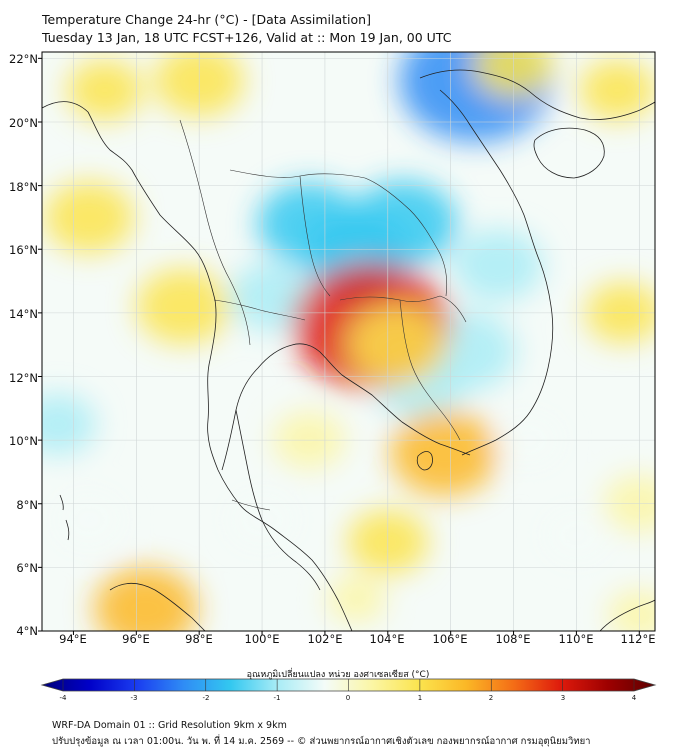 The image size is (676, 756). What do you see at coordinates (23, 378) in the screenshot?
I see `lat-label-12n: 12°N` at bounding box center [23, 378].